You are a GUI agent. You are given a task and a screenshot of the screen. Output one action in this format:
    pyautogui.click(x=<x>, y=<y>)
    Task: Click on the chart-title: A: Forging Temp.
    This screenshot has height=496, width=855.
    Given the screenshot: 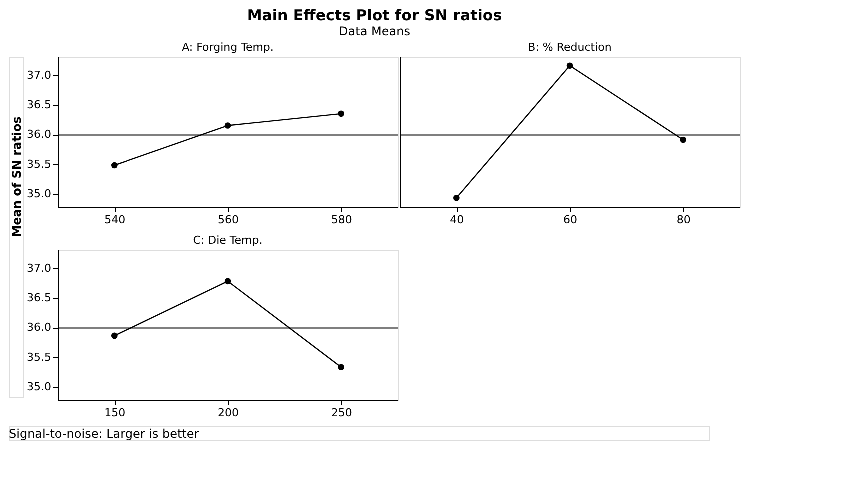 What is the action you would take?
    pyautogui.click(x=228, y=47)
    